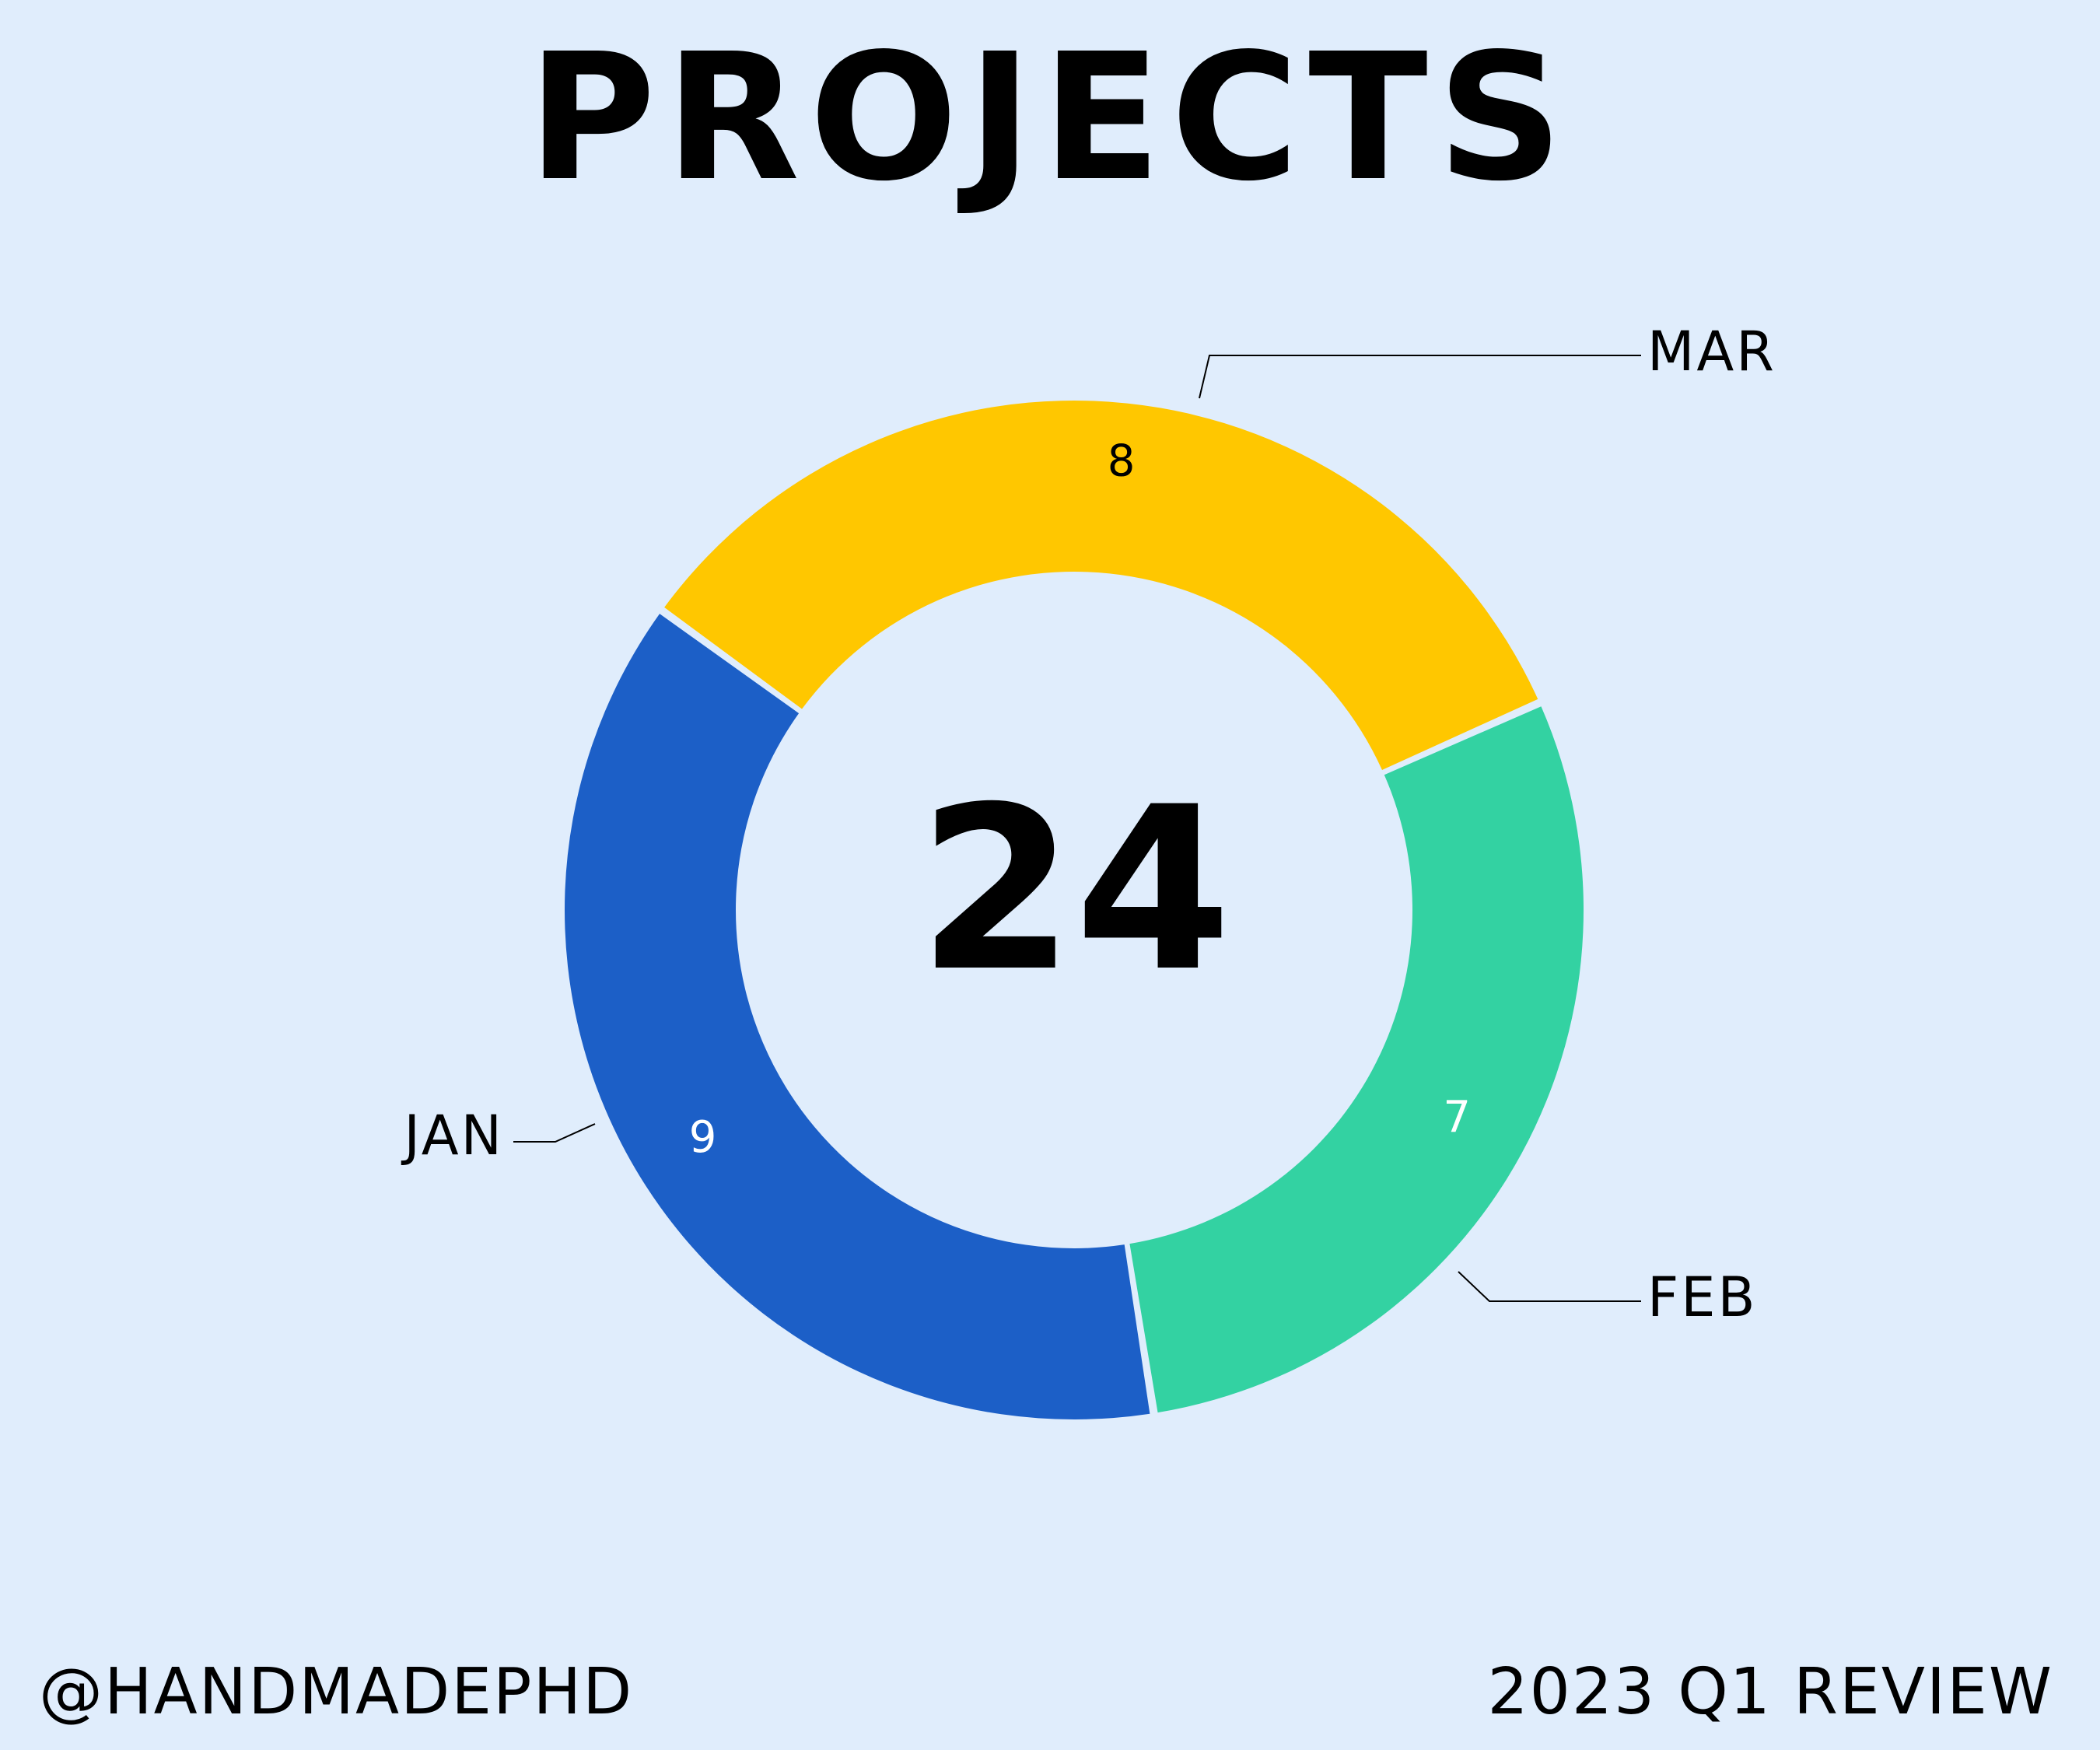 The width and height of the screenshot is (2100, 1750). I want to click on value-label-mar: 9, so click(703, 1137).